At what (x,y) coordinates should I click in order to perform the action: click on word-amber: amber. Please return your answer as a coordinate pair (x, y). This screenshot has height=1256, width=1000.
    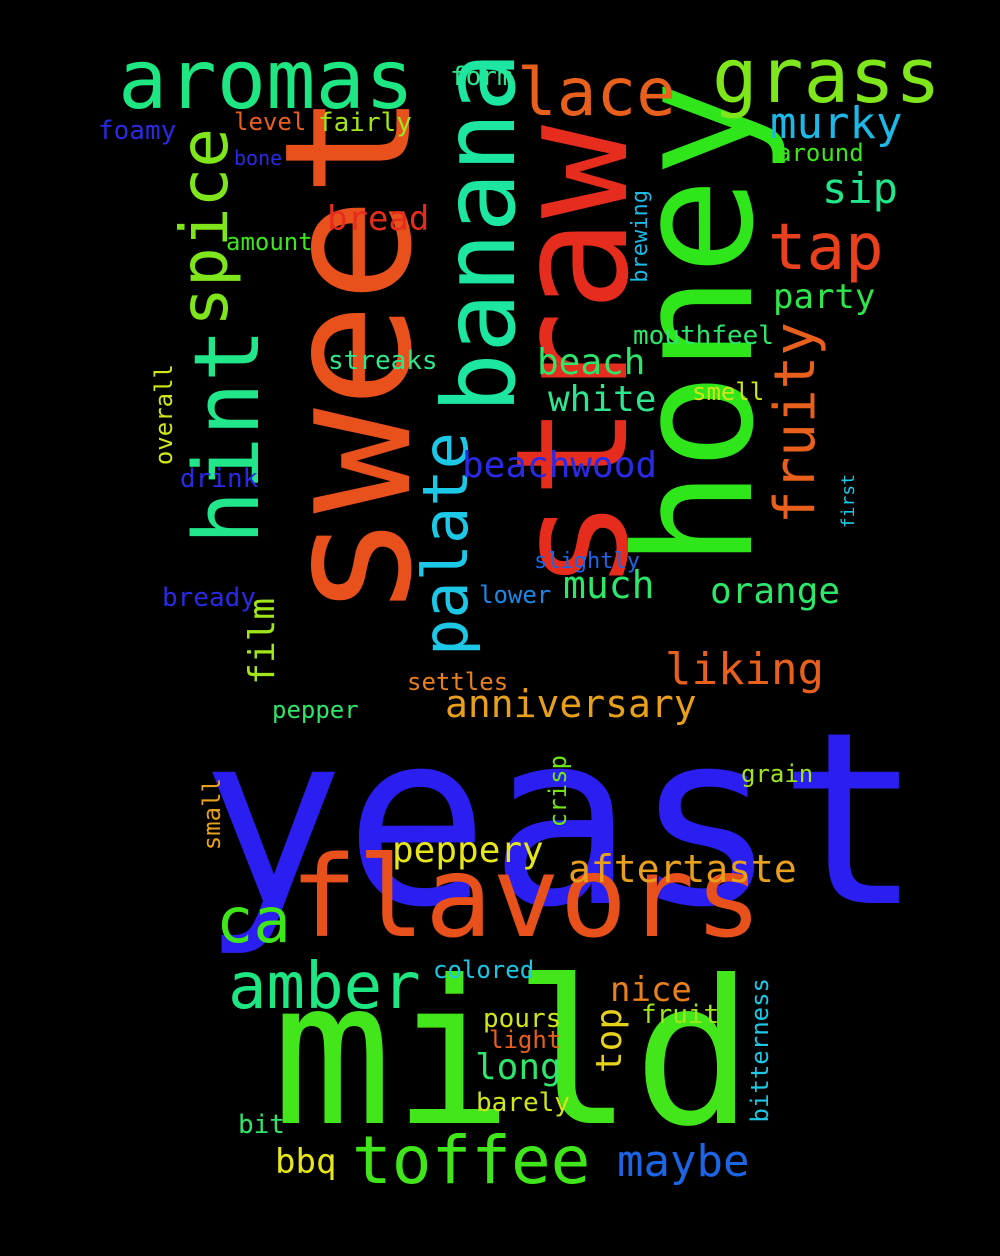
    Looking at the image, I should click on (324, 987).